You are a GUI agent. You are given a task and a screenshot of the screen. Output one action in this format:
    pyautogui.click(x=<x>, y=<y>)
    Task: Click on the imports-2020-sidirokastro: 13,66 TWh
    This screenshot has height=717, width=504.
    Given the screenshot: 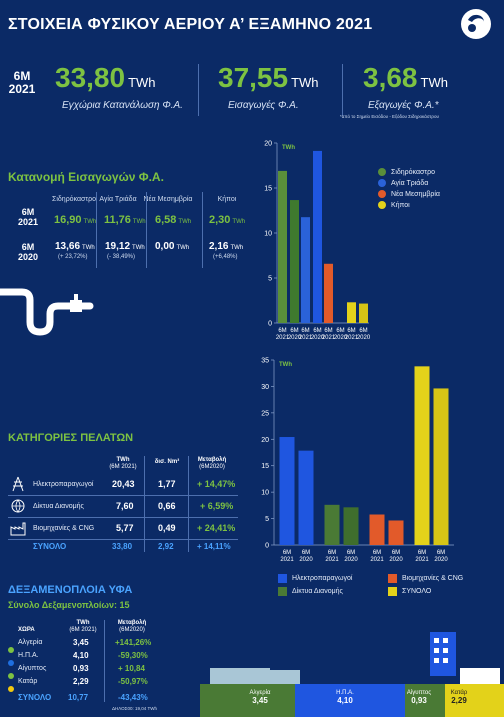 What is the action you would take?
    pyautogui.click(x=75, y=246)
    